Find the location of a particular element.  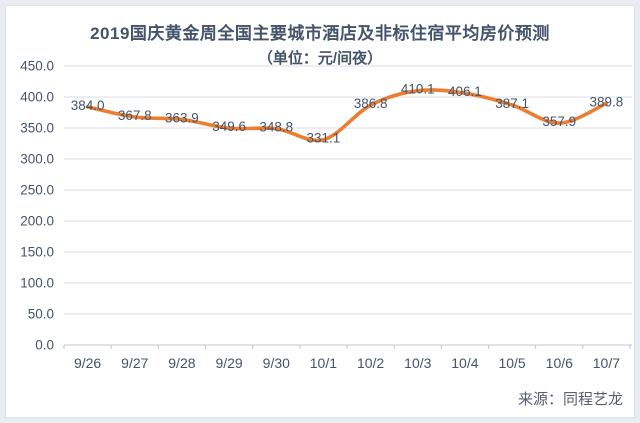

x-tick-label: 10/6 is located at coordinates (559, 363).